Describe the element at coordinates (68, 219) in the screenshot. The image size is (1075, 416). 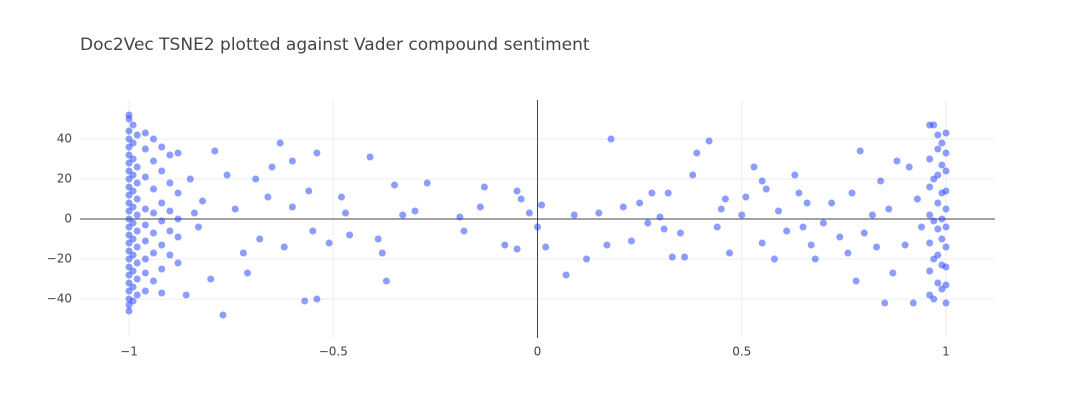
I see `y-tick-label: 0` at that location.